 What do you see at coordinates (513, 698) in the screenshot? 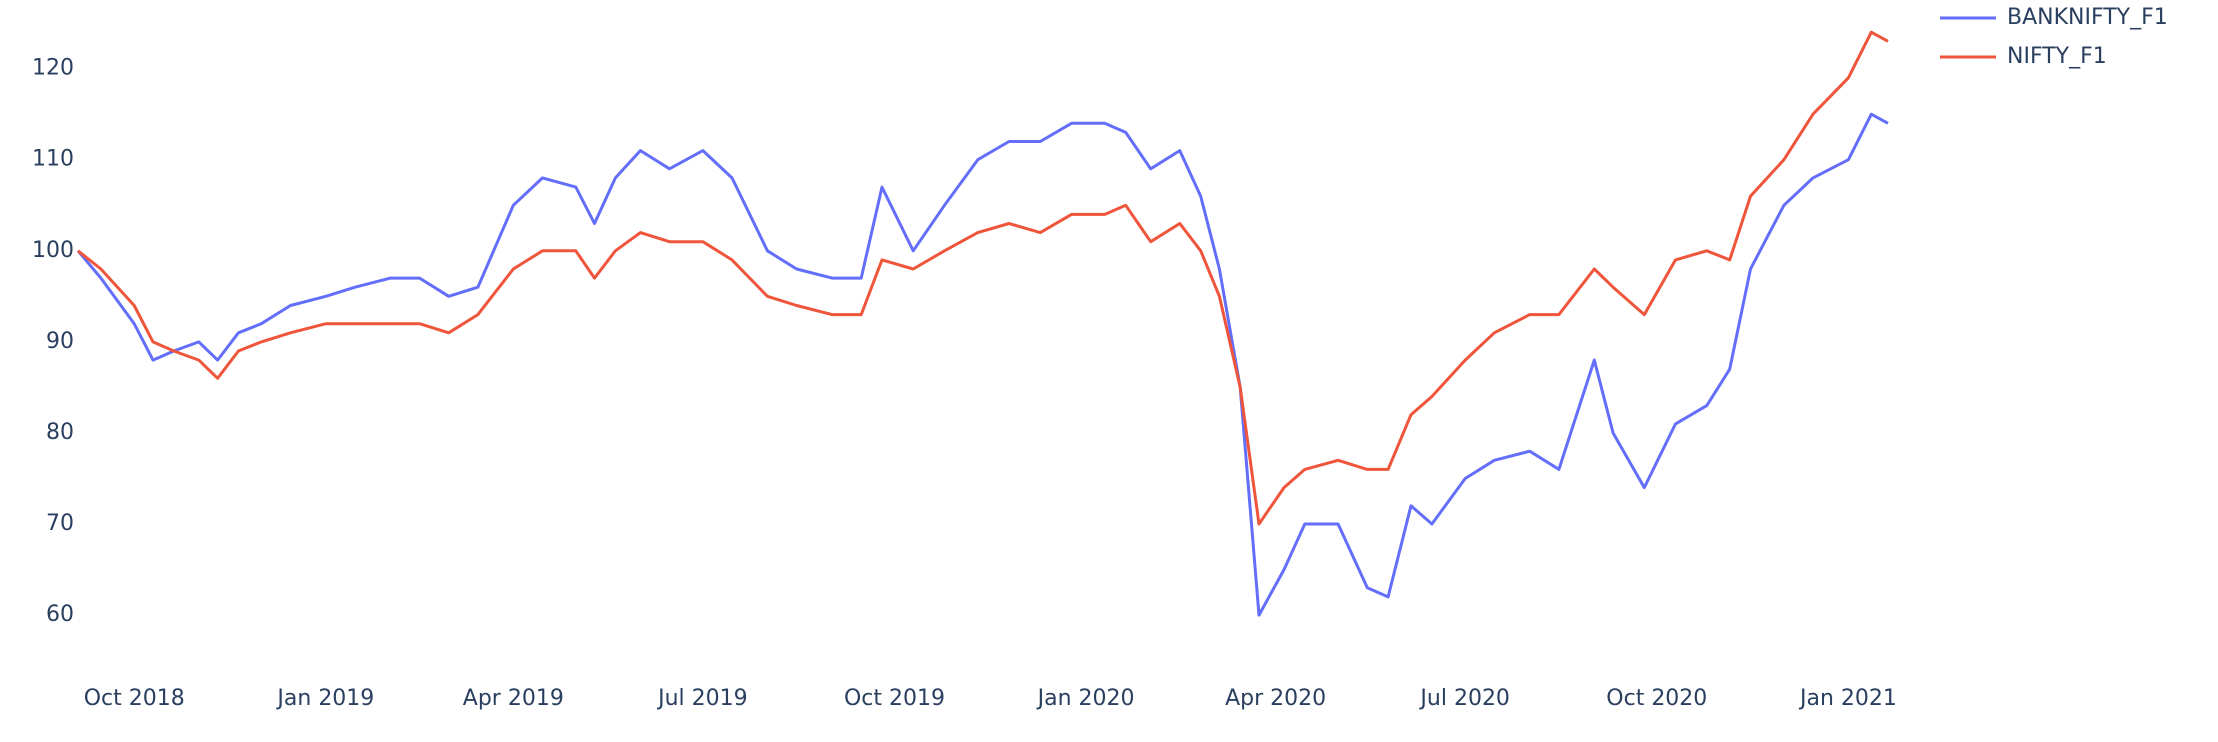
I see `x-tick-label: Apr 2019` at bounding box center [513, 698].